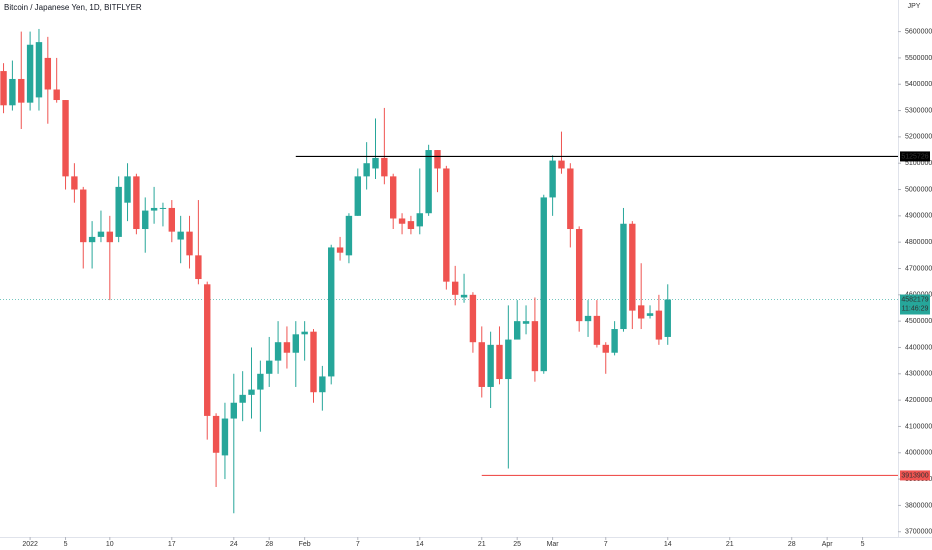  Describe the element at coordinates (668, 544) in the screenshot. I see `x-tick-label: 14` at that location.